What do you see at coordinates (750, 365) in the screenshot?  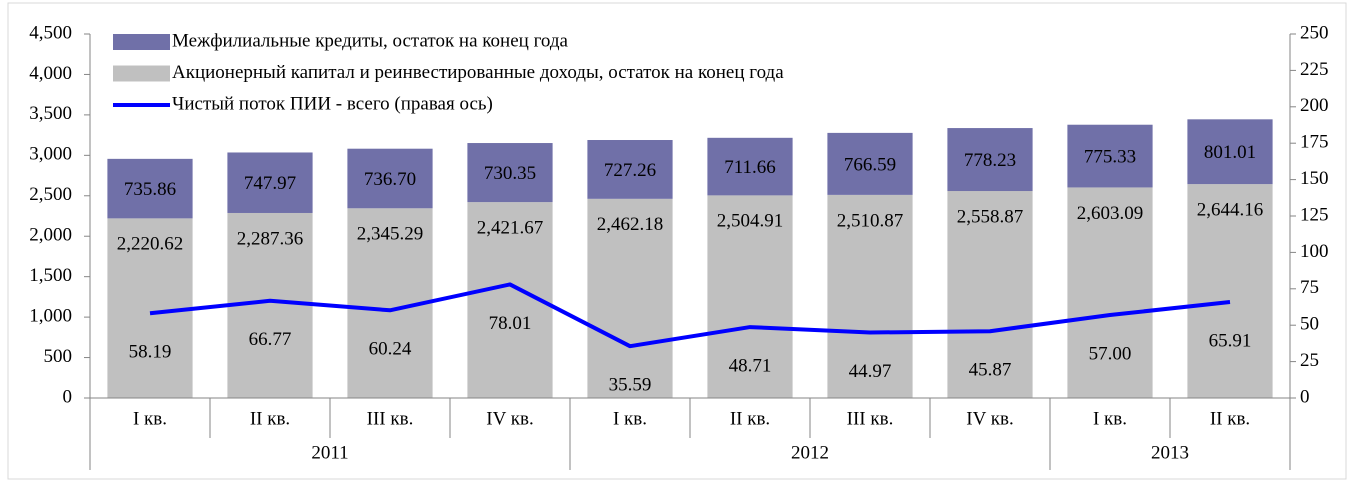 I see `value-label: 48.71` at bounding box center [750, 365].